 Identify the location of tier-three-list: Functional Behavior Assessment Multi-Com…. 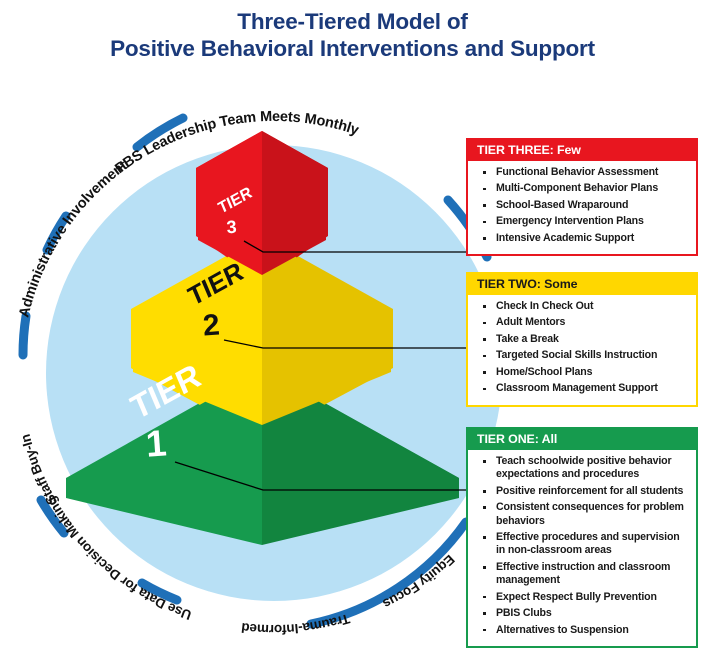
(583, 205).